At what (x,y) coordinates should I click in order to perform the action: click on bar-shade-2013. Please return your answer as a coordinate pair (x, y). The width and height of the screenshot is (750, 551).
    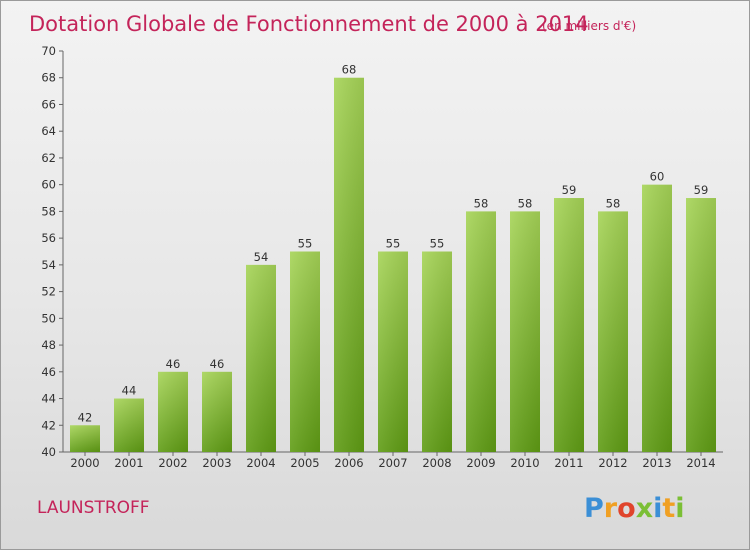
    Looking at the image, I should click on (657, 318).